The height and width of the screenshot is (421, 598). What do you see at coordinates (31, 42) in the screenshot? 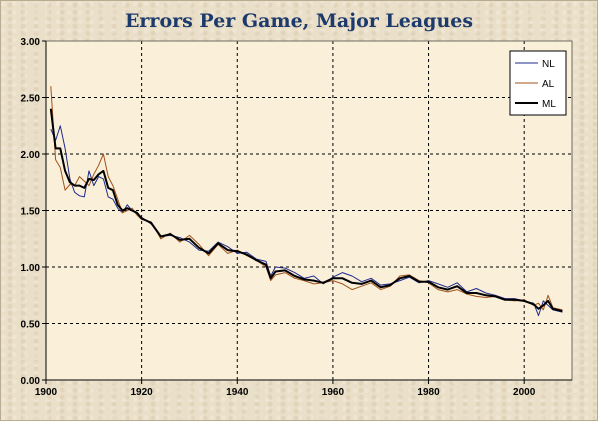
I see `y-tick-label: 3.00` at bounding box center [31, 42].